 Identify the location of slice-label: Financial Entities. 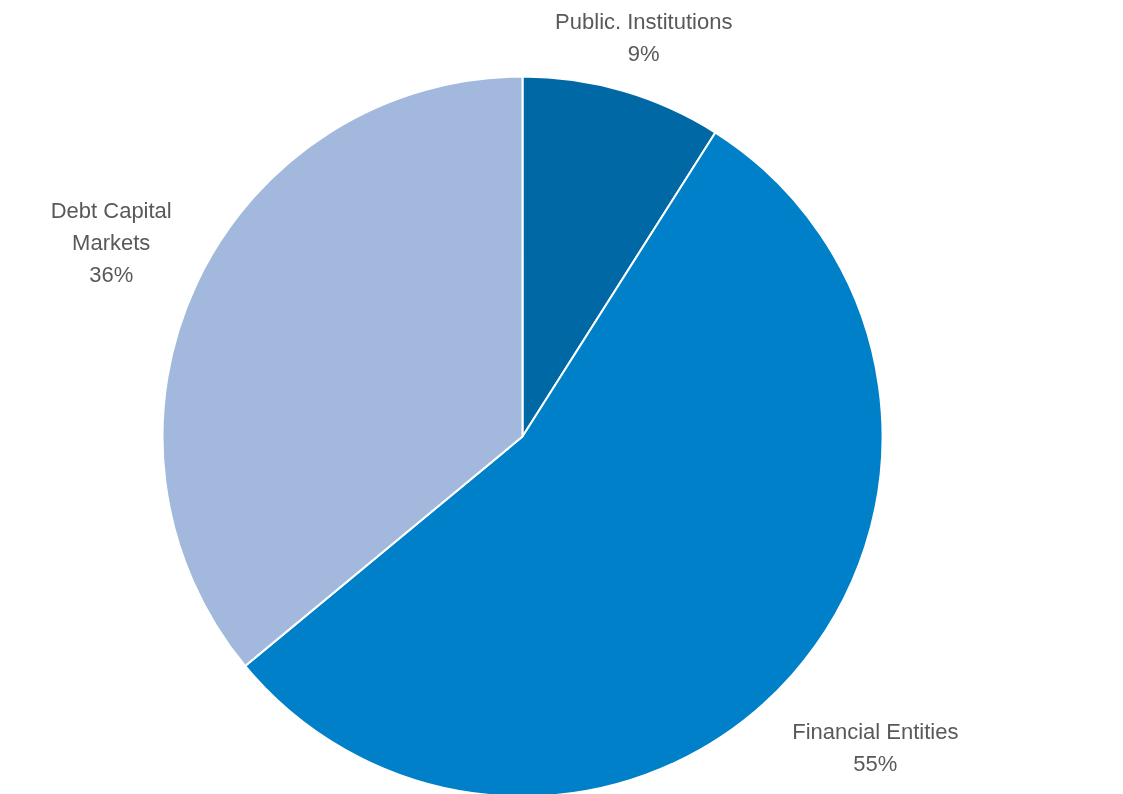
(875, 732).